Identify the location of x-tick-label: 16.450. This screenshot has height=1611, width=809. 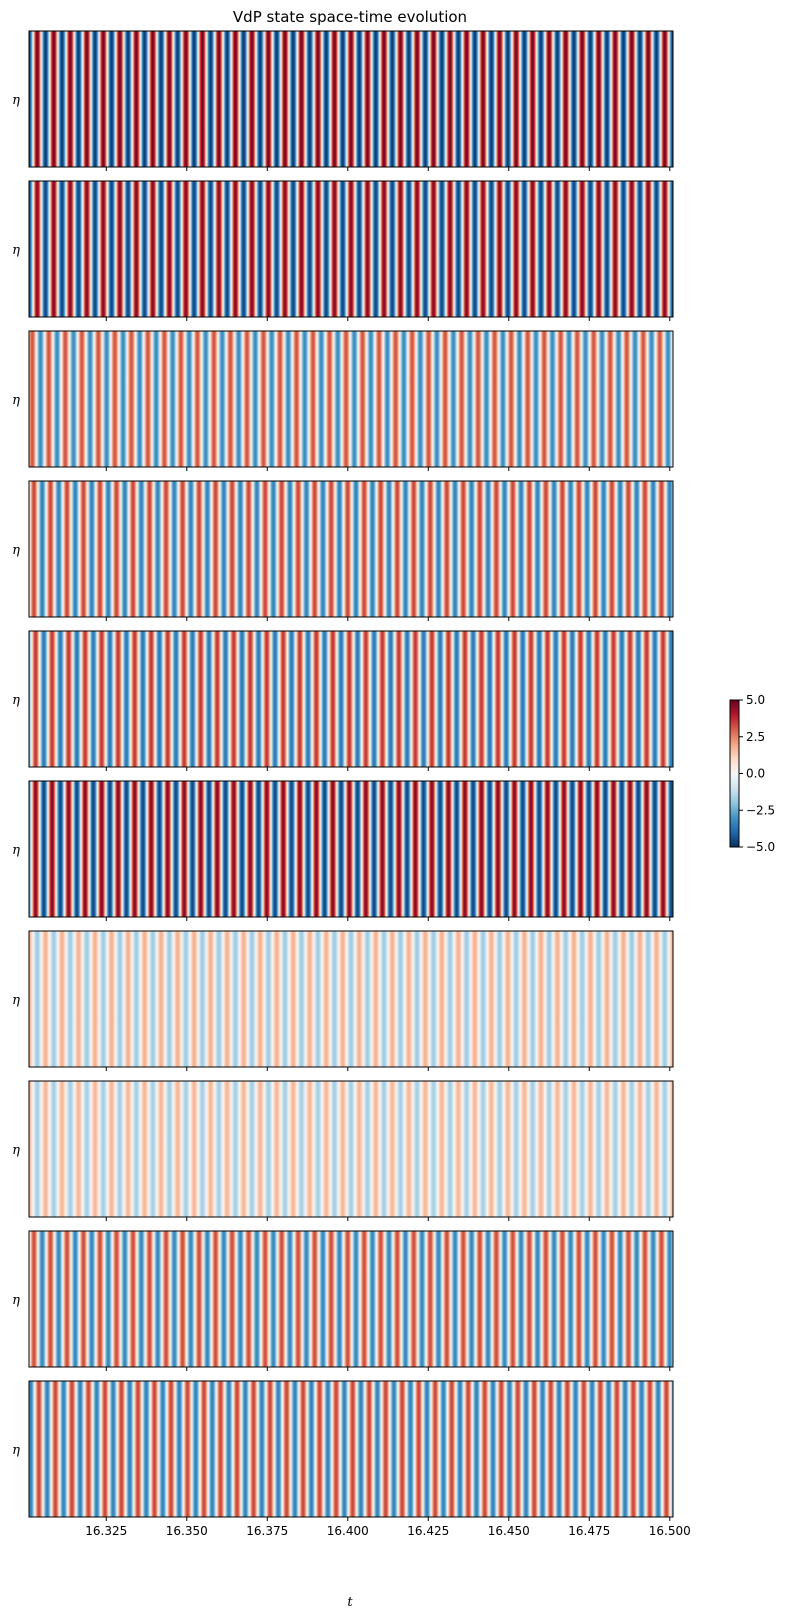
(509, 1531).